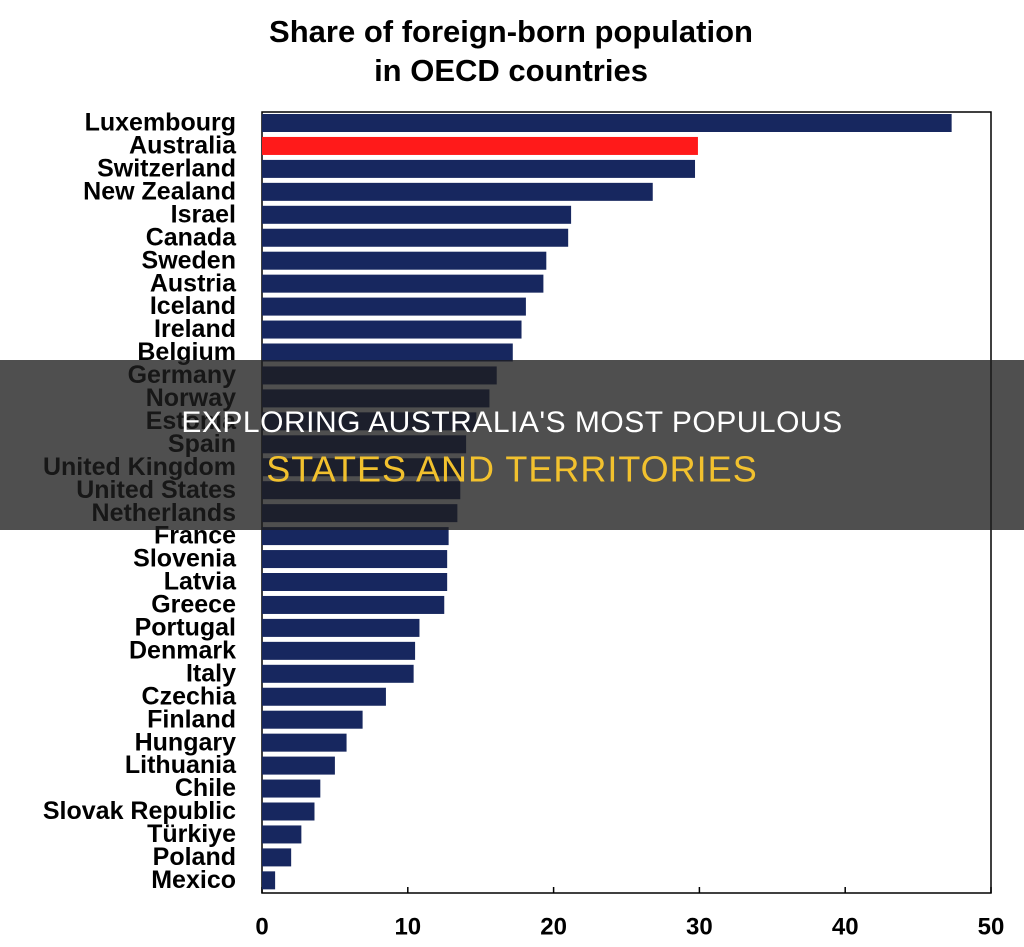 Image resolution: width=1024 pixels, height=947 pixels. What do you see at coordinates (185, 559) in the screenshot?
I see `y-tick-label: Slovenia` at bounding box center [185, 559].